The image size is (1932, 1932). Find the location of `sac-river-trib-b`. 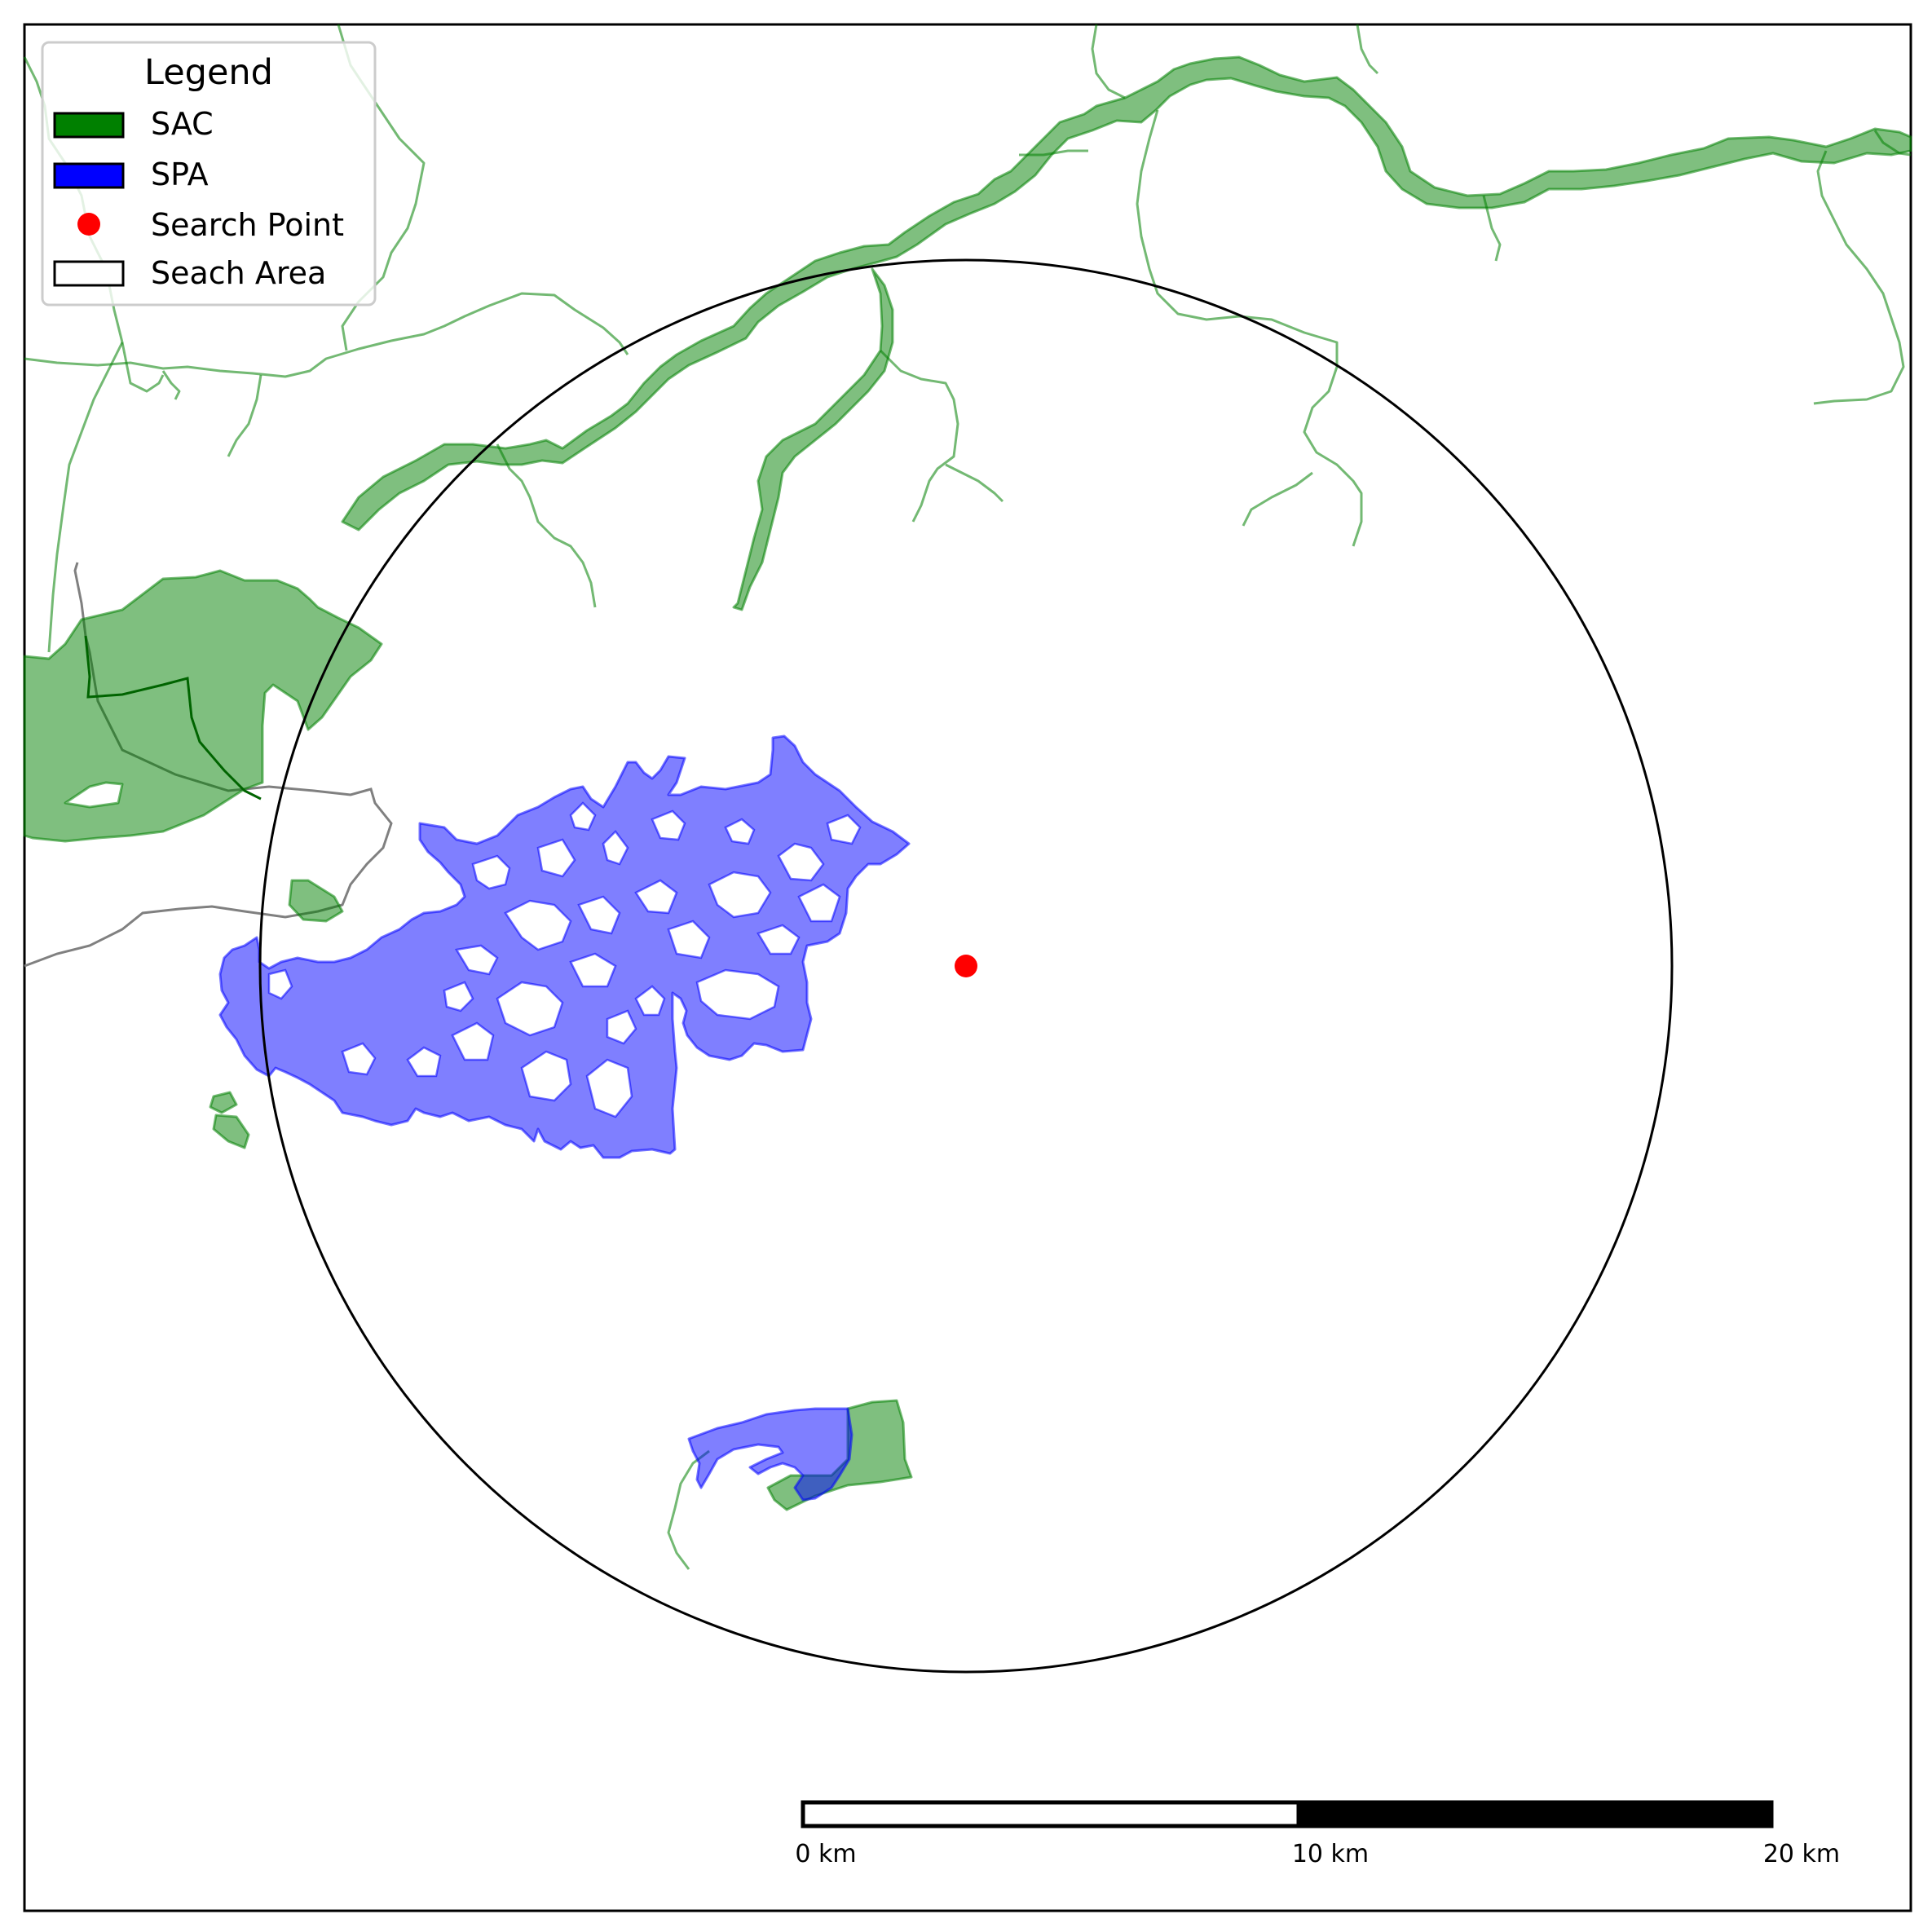

sac-river-trib-b is located at coordinates (813, 439).